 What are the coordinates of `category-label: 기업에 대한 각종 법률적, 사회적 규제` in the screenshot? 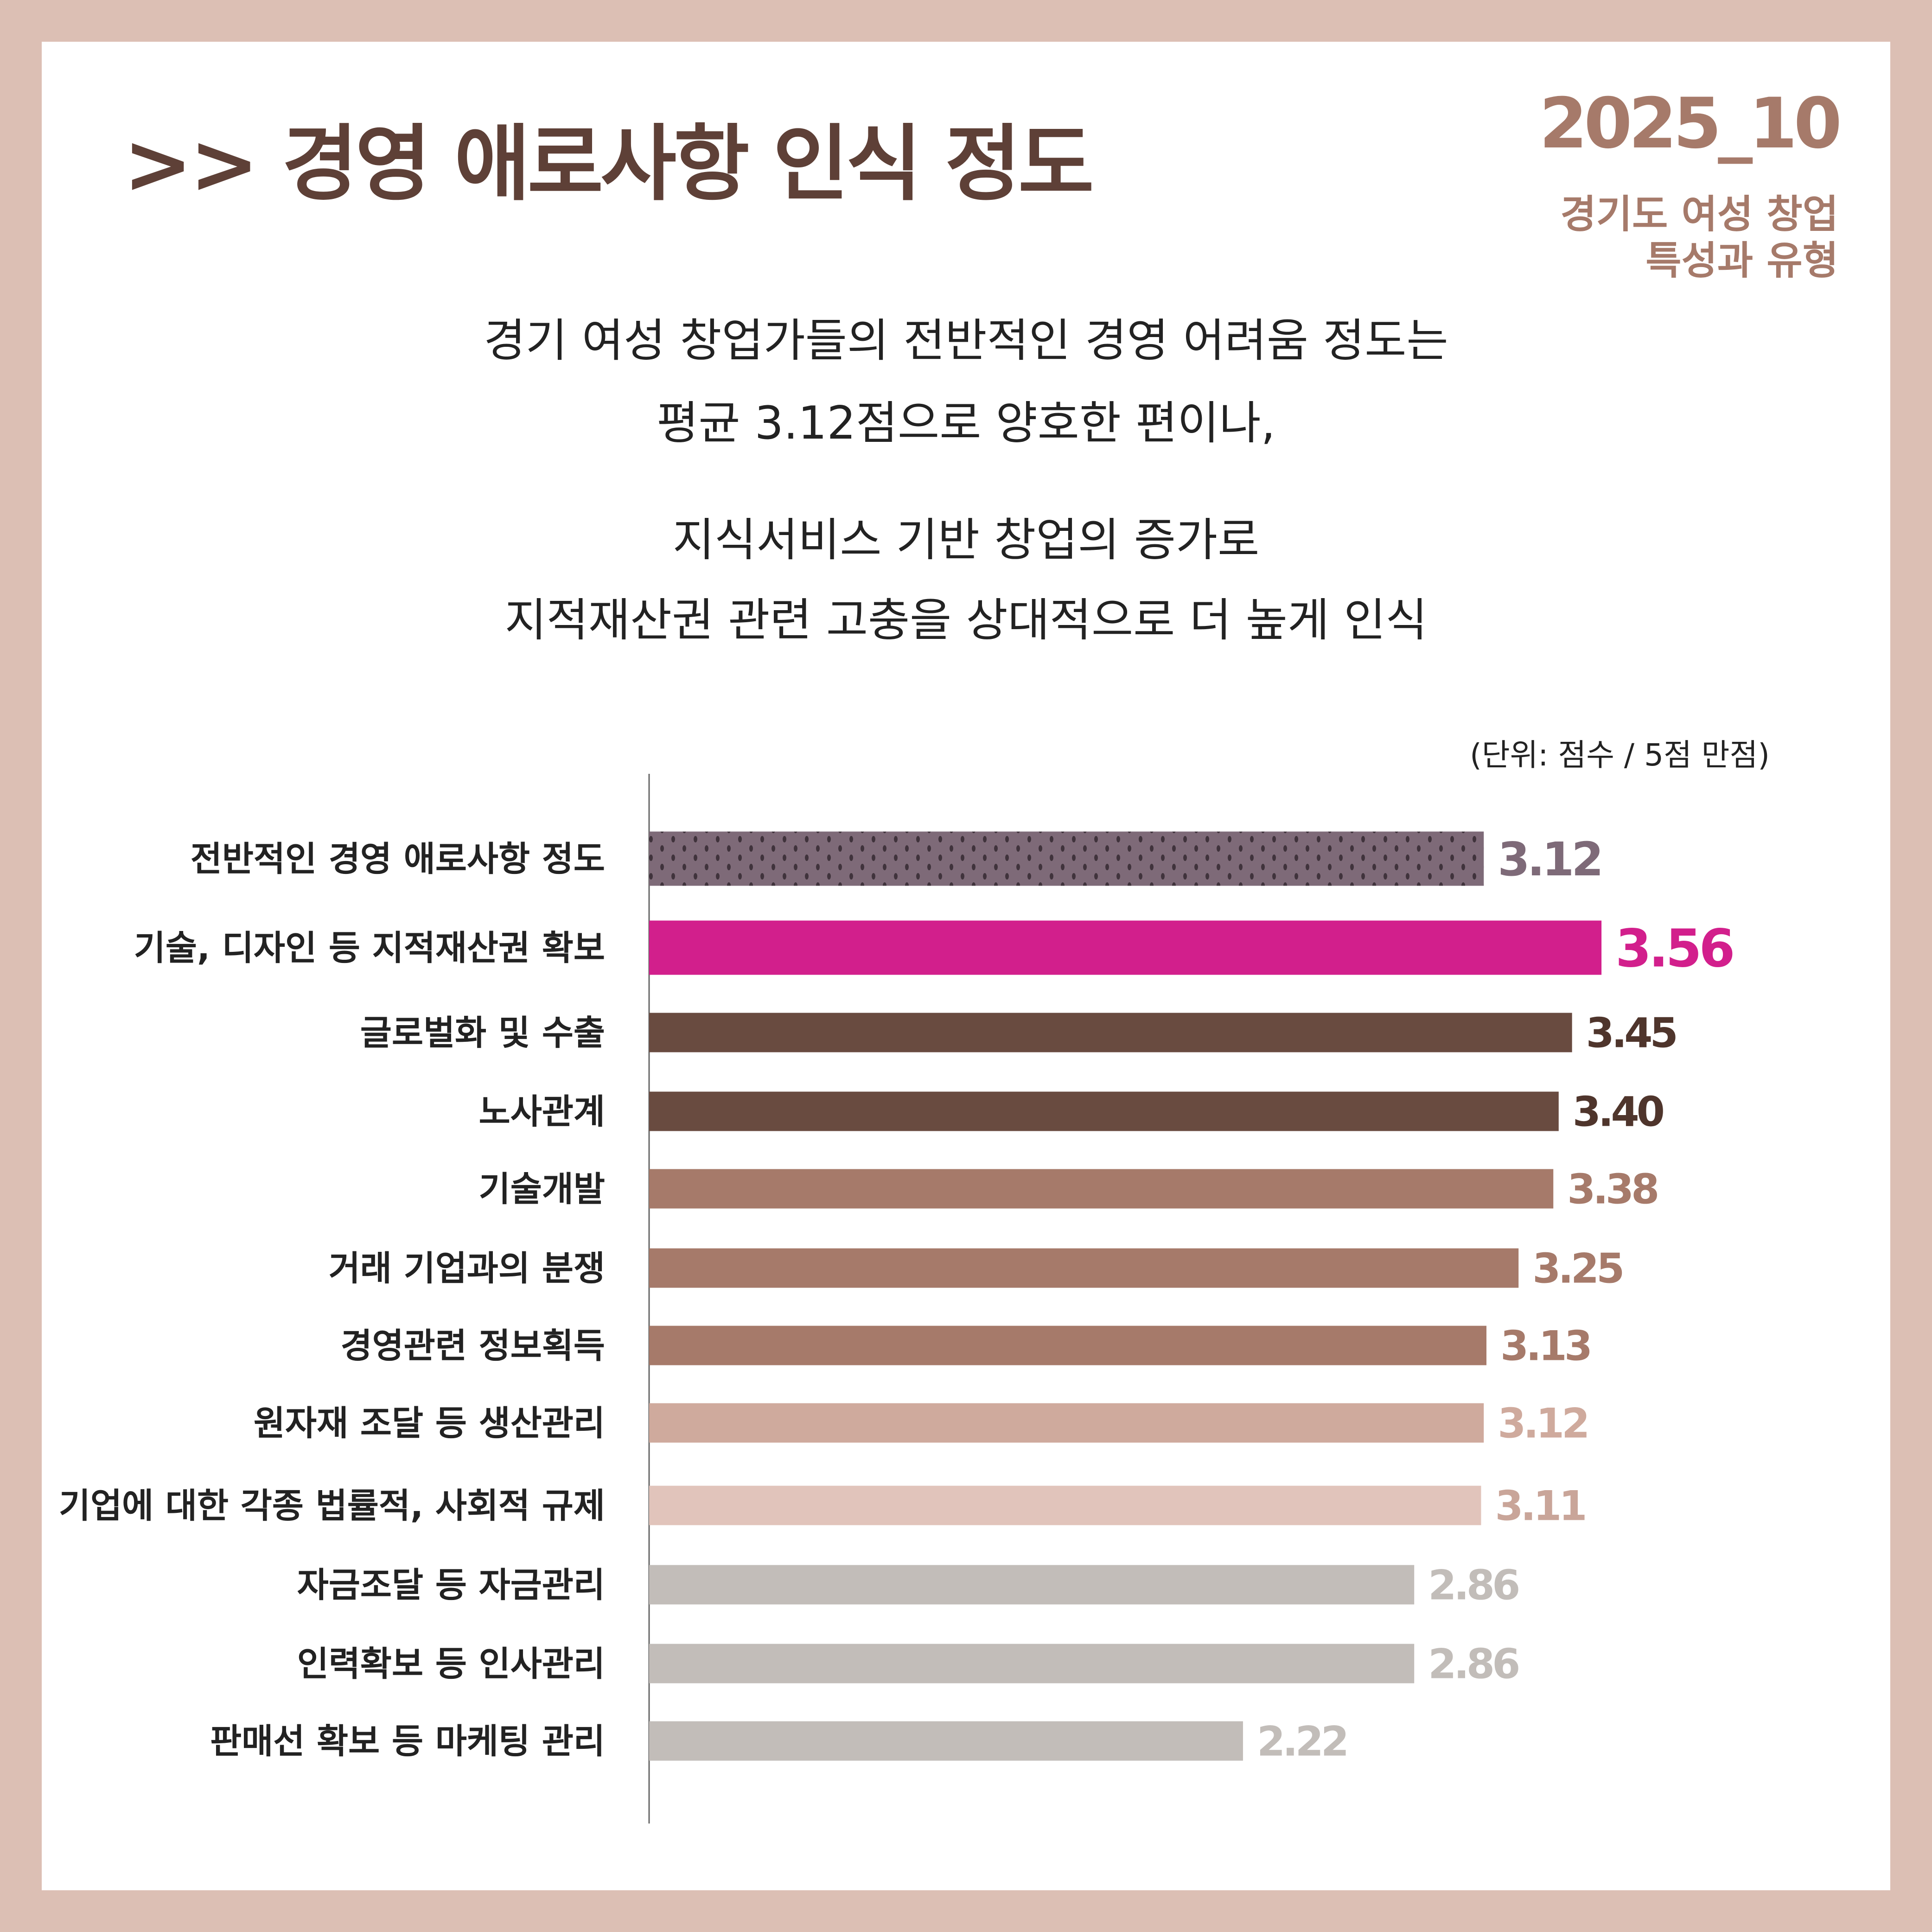 It's located at (332, 1506).